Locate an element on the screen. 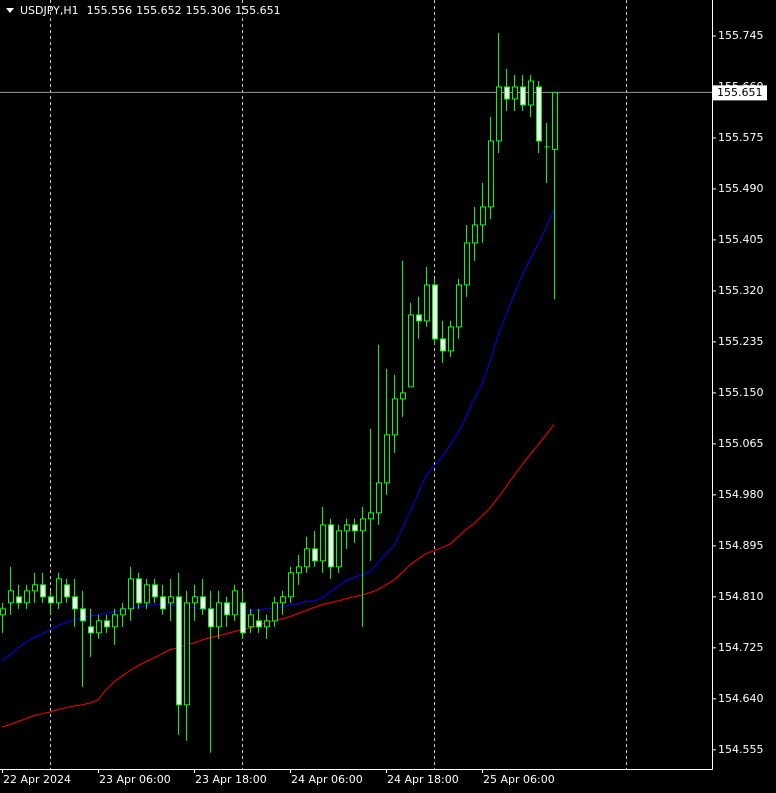 This screenshot has width=776, height=793. low: 155.306 is located at coordinates (209, 10).